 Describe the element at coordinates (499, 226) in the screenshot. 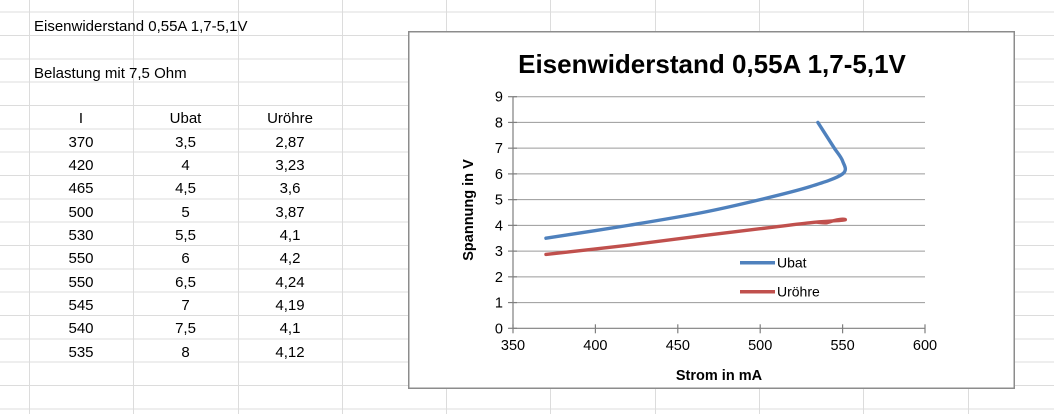

I see `y-tick-label: 4` at that location.